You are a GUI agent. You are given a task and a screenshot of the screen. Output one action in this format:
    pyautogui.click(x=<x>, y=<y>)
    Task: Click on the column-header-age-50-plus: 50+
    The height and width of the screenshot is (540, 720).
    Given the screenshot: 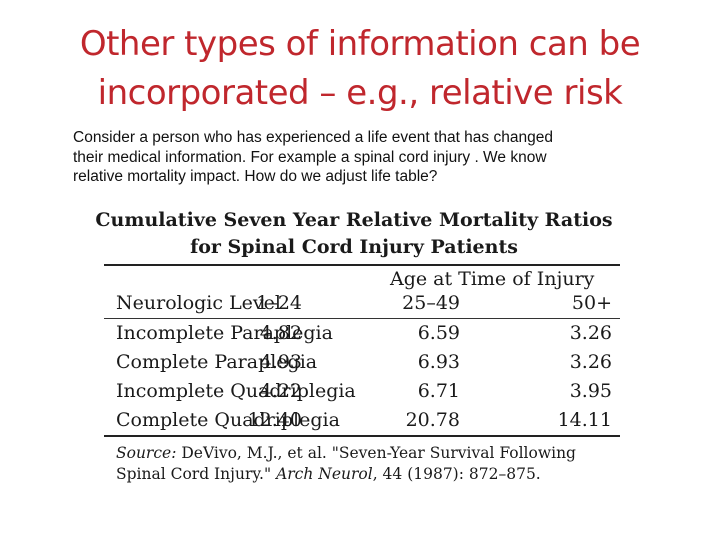 What is the action you would take?
    pyautogui.click(x=591, y=303)
    